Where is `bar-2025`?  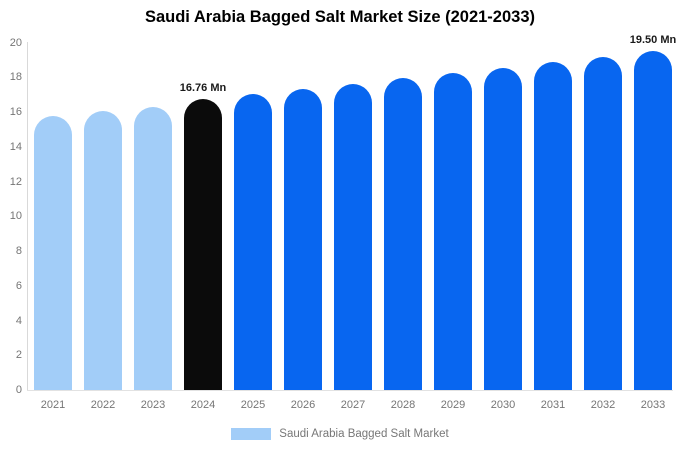
bar-2025 is located at coordinates (253, 242).